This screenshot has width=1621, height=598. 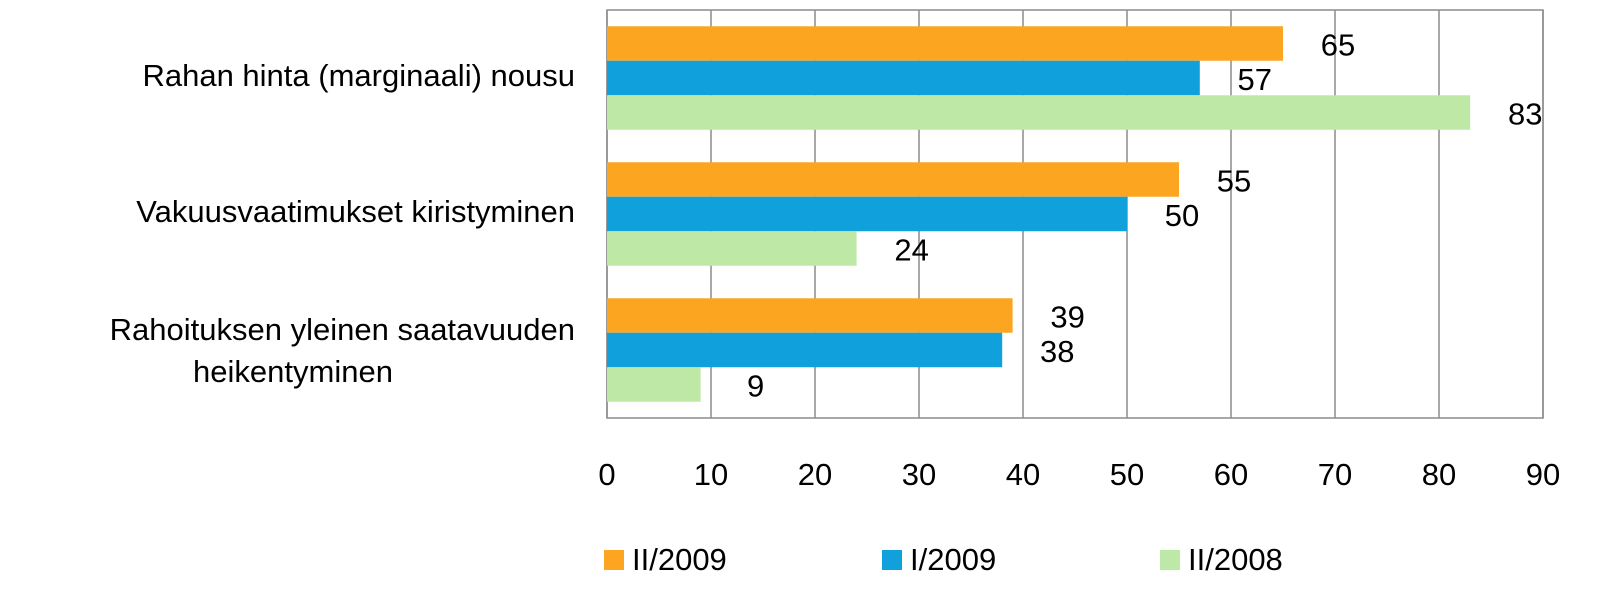 I want to click on data-label: 24, so click(x=911, y=250).